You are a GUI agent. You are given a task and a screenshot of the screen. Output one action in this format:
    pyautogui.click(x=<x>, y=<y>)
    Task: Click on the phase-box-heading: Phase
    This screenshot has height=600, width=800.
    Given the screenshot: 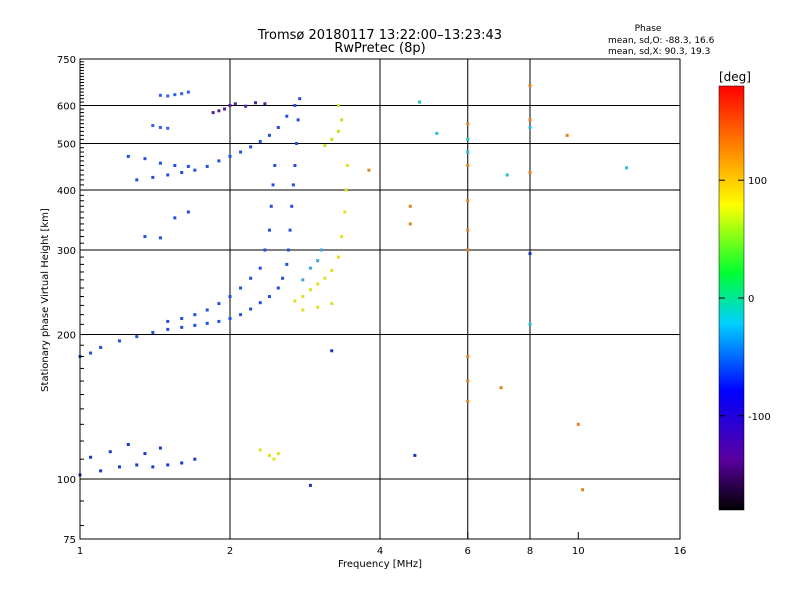 What is the action you would take?
    pyautogui.click(x=648, y=29)
    